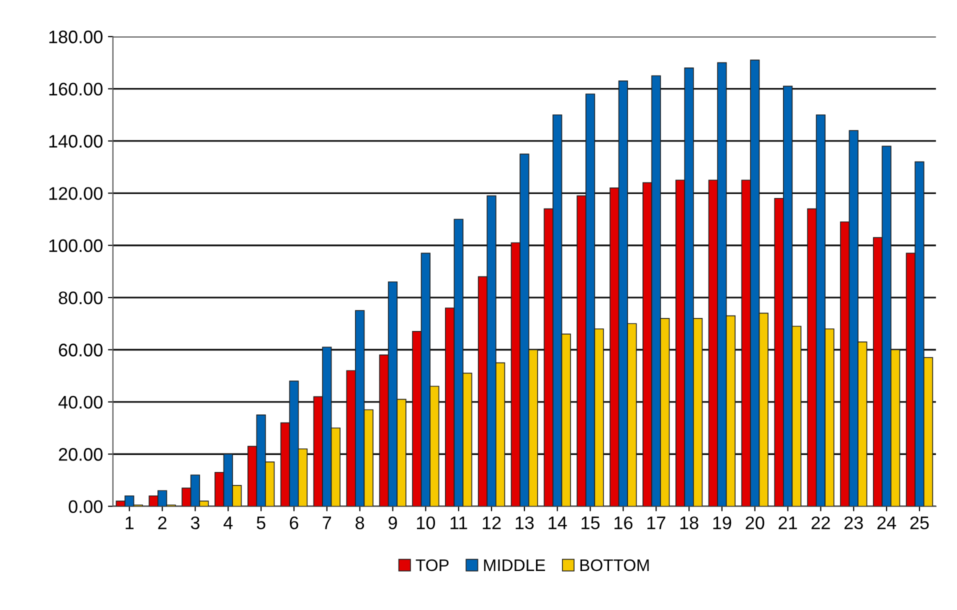  I want to click on y-tick-label: 80.00, so click(80, 297).